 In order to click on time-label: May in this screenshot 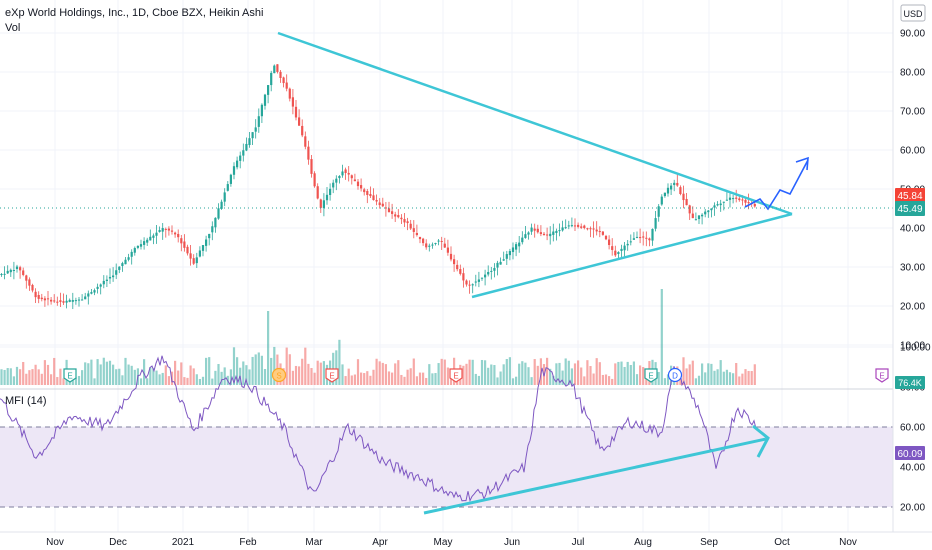, I will do `click(443, 542)`.